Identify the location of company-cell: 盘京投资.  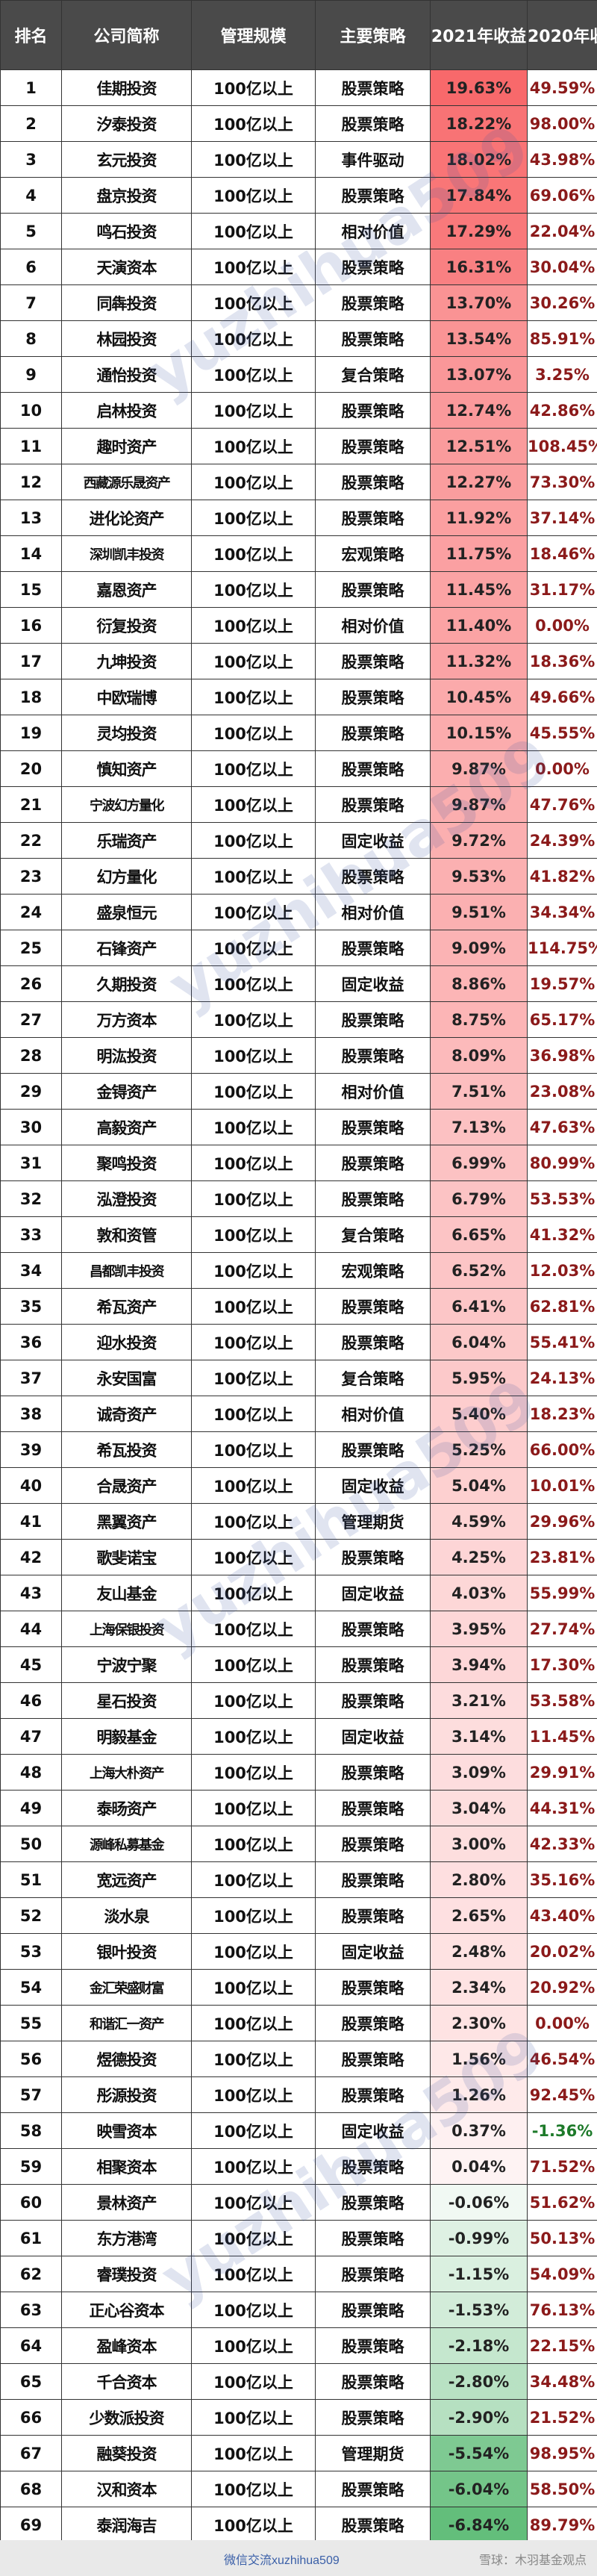
(127, 195).